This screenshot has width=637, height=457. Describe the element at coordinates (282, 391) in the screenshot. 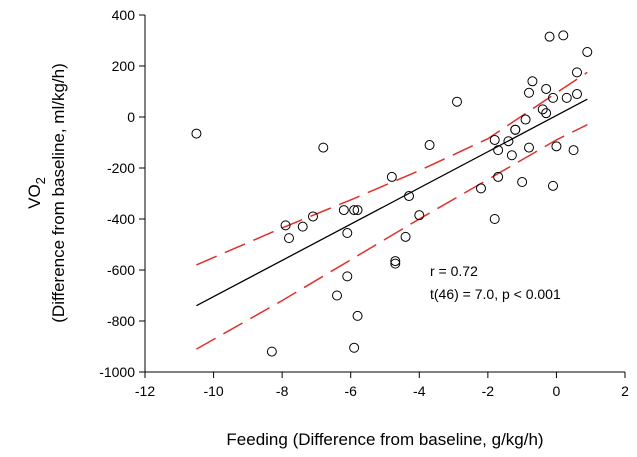

I see `x-tick-label: -8` at that location.